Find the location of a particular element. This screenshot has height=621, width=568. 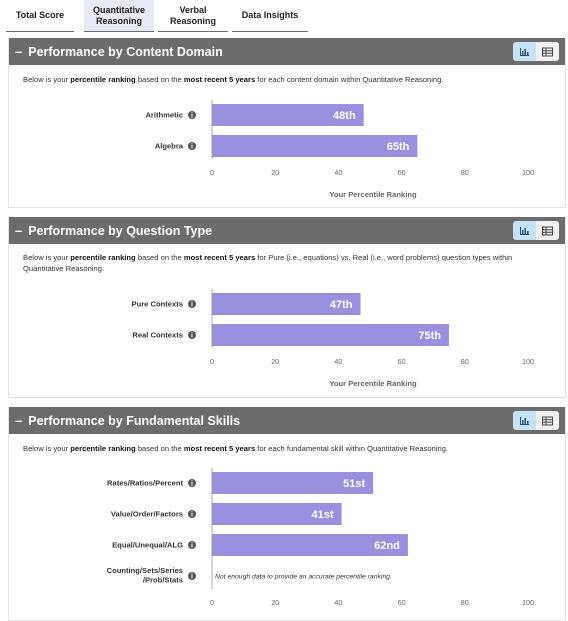

data-label: 51st is located at coordinates (354, 484).